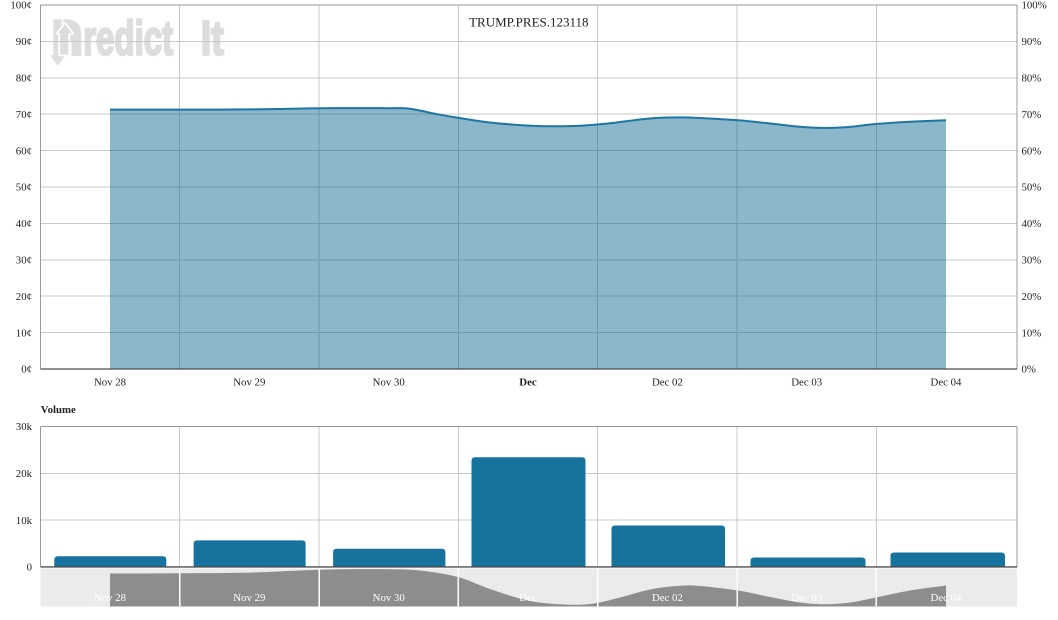 Image resolution: width=1058 pixels, height=620 pixels. Describe the element at coordinates (24, 79) in the screenshot. I see `svg-text: 80¢` at that location.